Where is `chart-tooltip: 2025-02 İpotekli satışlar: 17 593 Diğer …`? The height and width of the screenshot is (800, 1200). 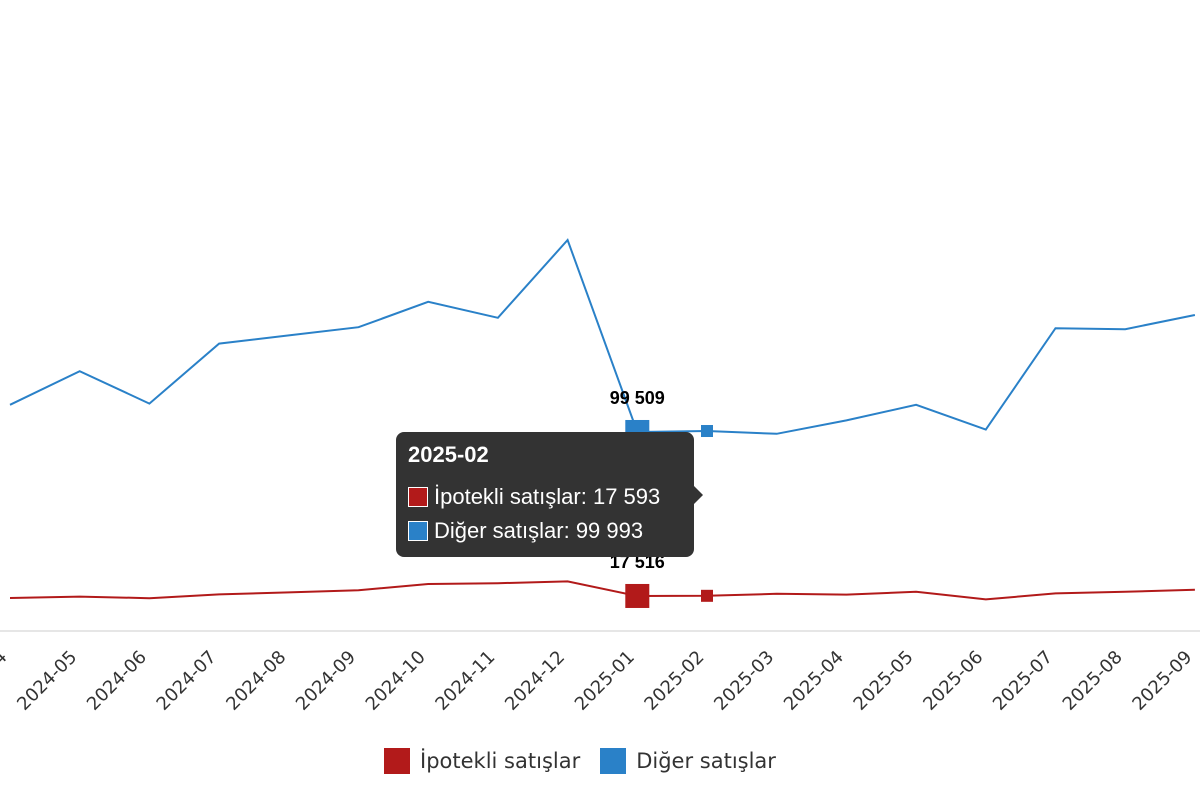 chart-tooltip: 2025-02 İpotekli satışlar: 17 593 Diğer … is located at coordinates (549, 494).